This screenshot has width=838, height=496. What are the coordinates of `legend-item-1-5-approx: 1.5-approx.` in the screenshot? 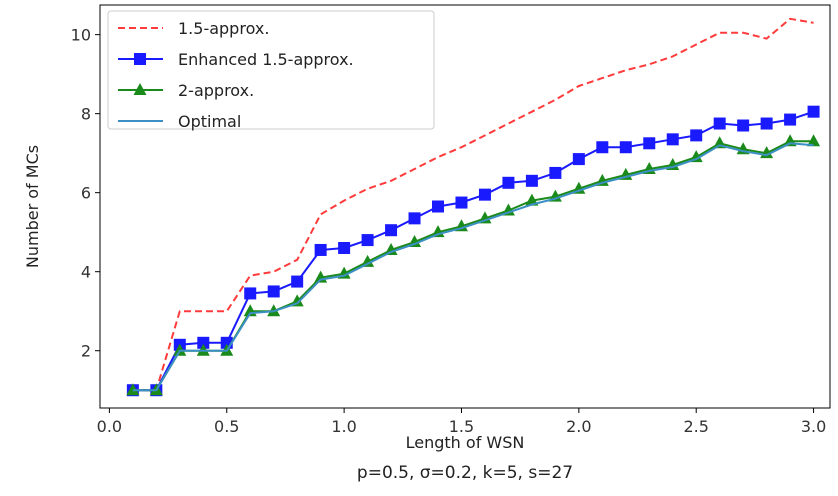 It's located at (193, 28).